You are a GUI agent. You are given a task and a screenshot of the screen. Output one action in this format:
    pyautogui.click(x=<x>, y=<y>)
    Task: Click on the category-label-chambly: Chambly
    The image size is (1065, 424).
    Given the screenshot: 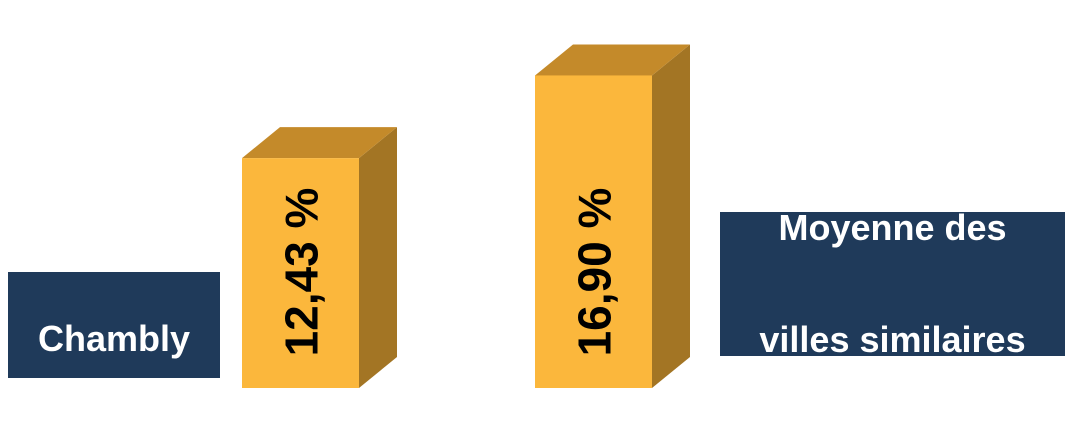 What is the action you would take?
    pyautogui.click(x=114, y=325)
    